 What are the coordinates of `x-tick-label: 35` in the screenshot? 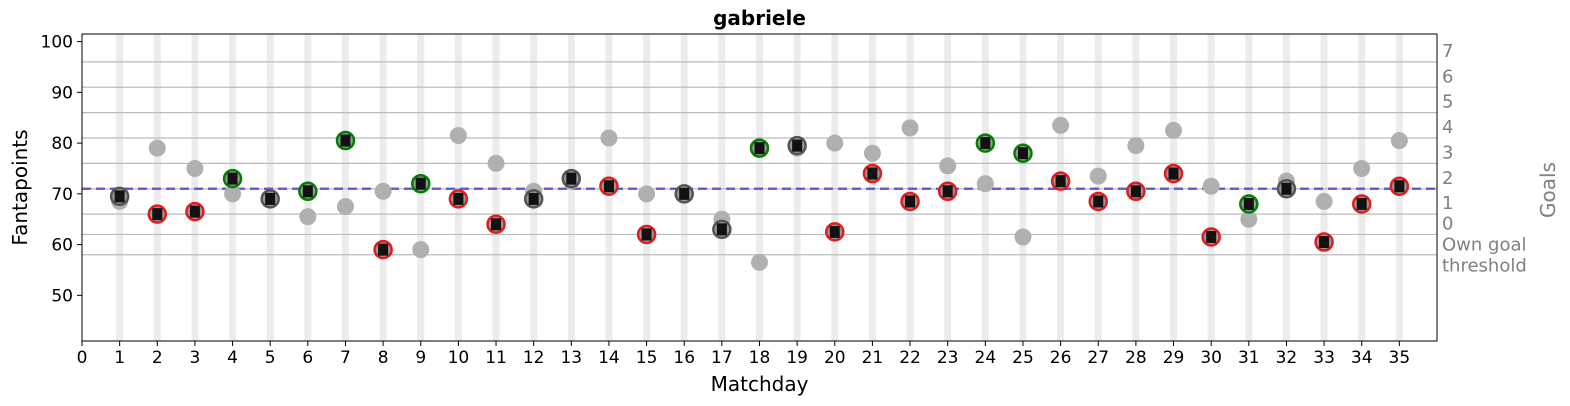 It's located at (1400, 358).